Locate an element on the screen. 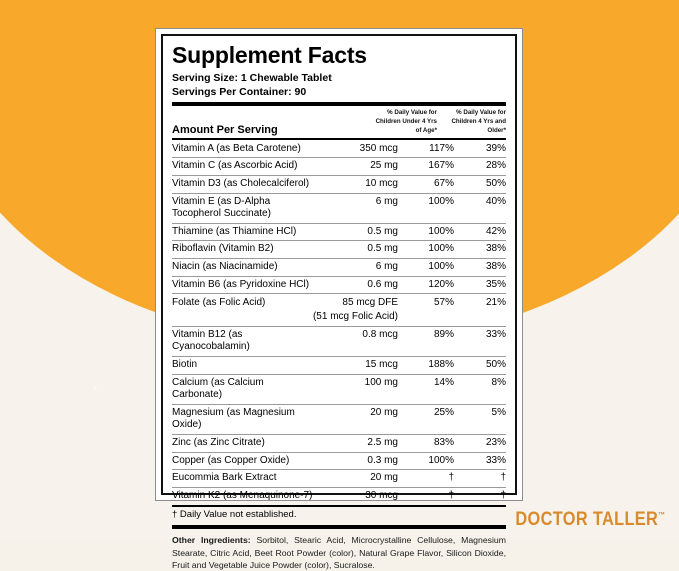 This screenshot has width=679, height=571. nutrient-name: Eucommia Bark Extract is located at coordinates (242, 479).